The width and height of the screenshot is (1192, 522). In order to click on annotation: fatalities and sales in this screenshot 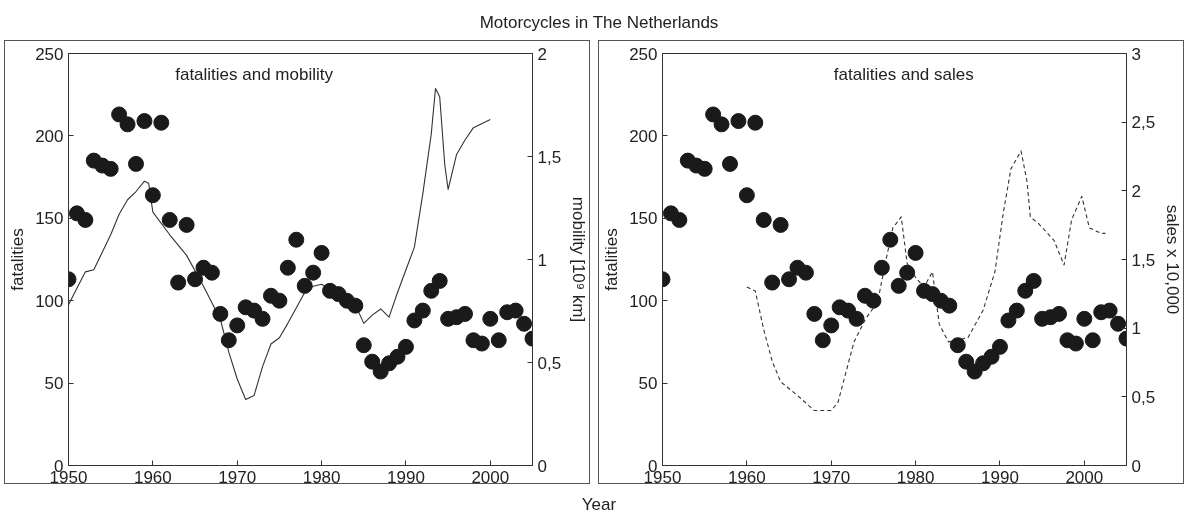, I will do `click(903, 74)`.